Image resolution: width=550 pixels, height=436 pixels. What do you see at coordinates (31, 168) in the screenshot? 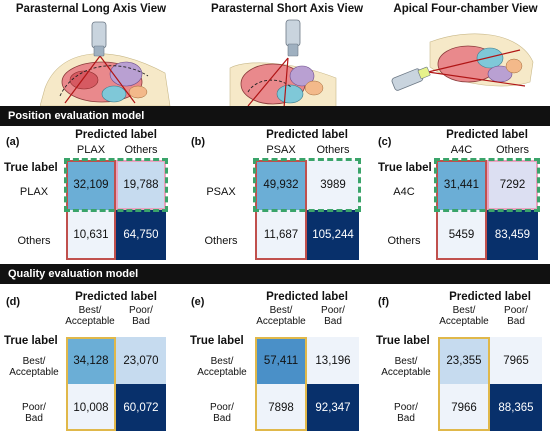
I see `panel-a-true-label: True label` at bounding box center [31, 168].